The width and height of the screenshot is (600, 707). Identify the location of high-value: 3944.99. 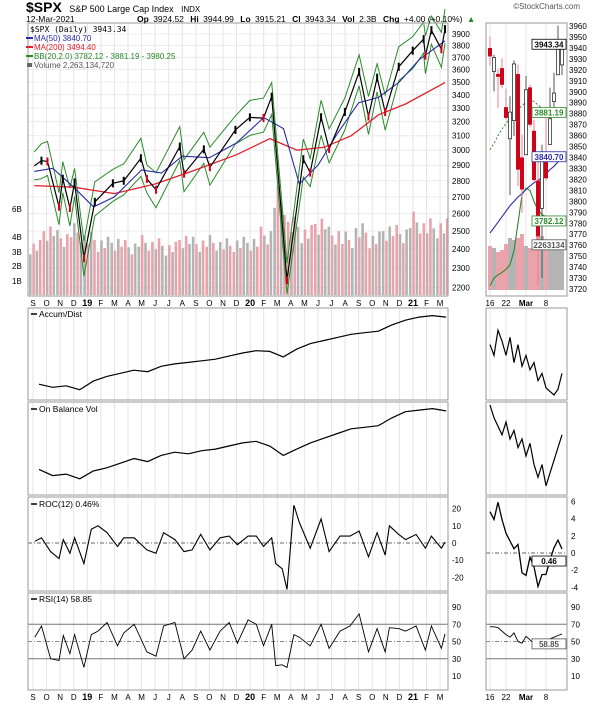
(218, 19).